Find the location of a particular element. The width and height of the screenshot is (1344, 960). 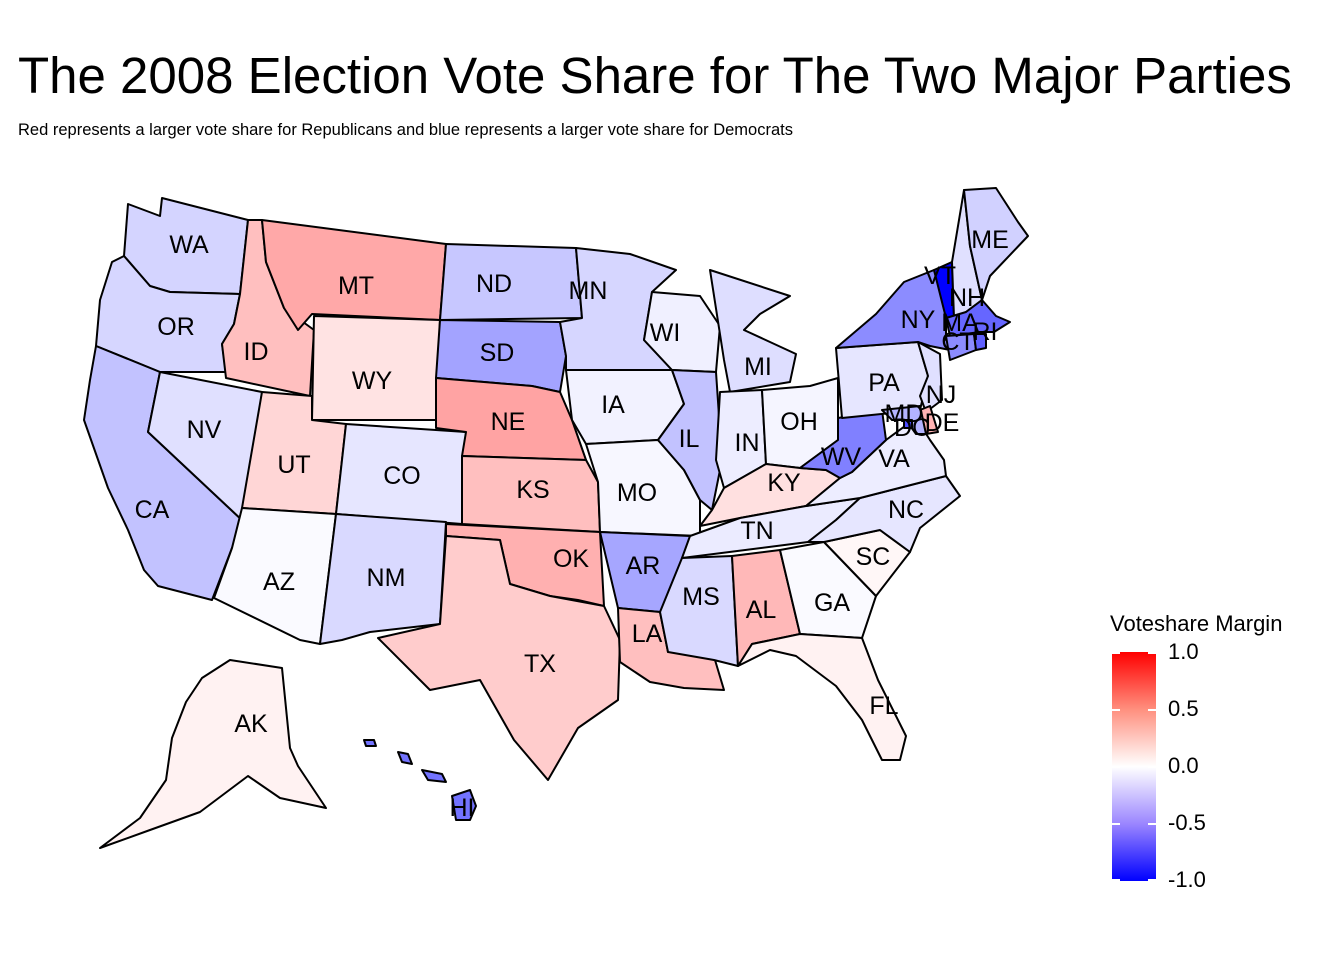

label-OH: OH is located at coordinates (799, 422).